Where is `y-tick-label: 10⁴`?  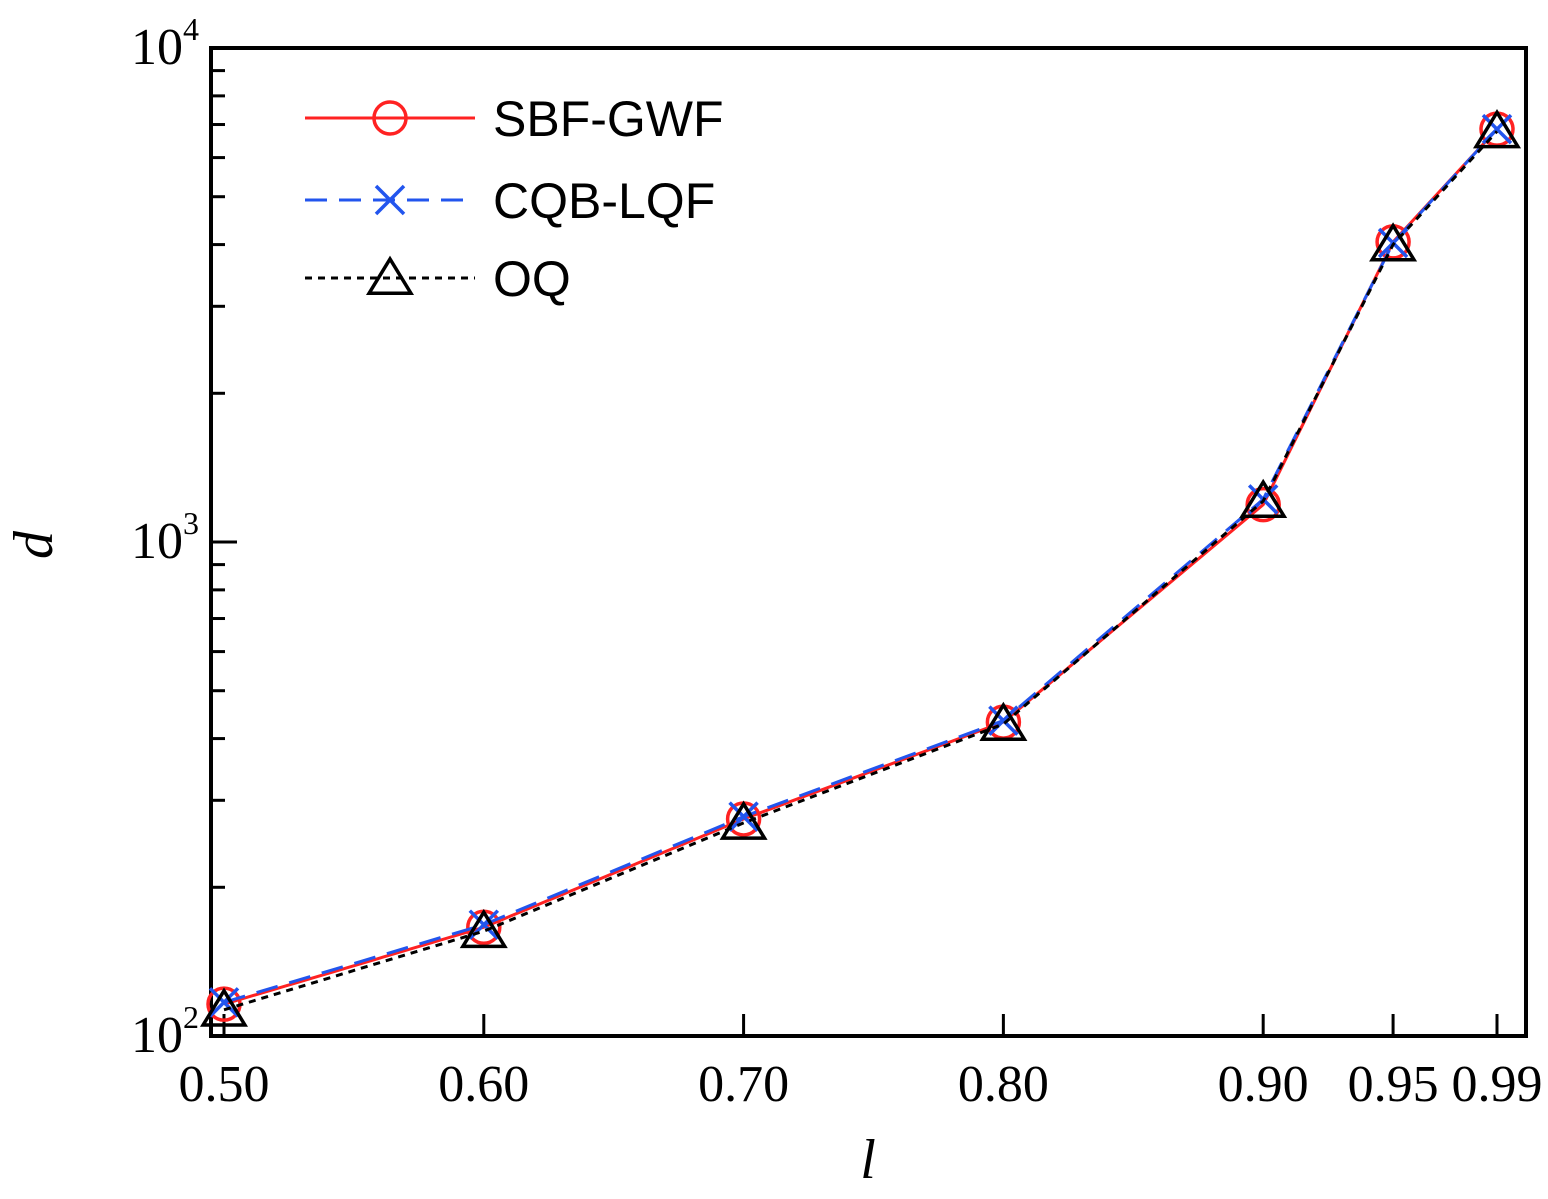 y-tick-label: 10⁴ is located at coordinates (165, 43).